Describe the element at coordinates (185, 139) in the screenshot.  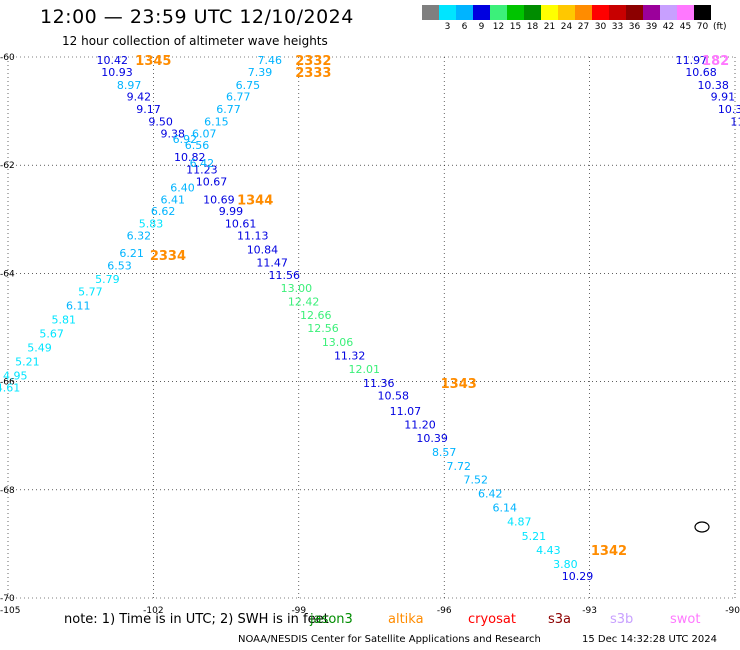
I see `wave-height-label: 6.92` at that location.